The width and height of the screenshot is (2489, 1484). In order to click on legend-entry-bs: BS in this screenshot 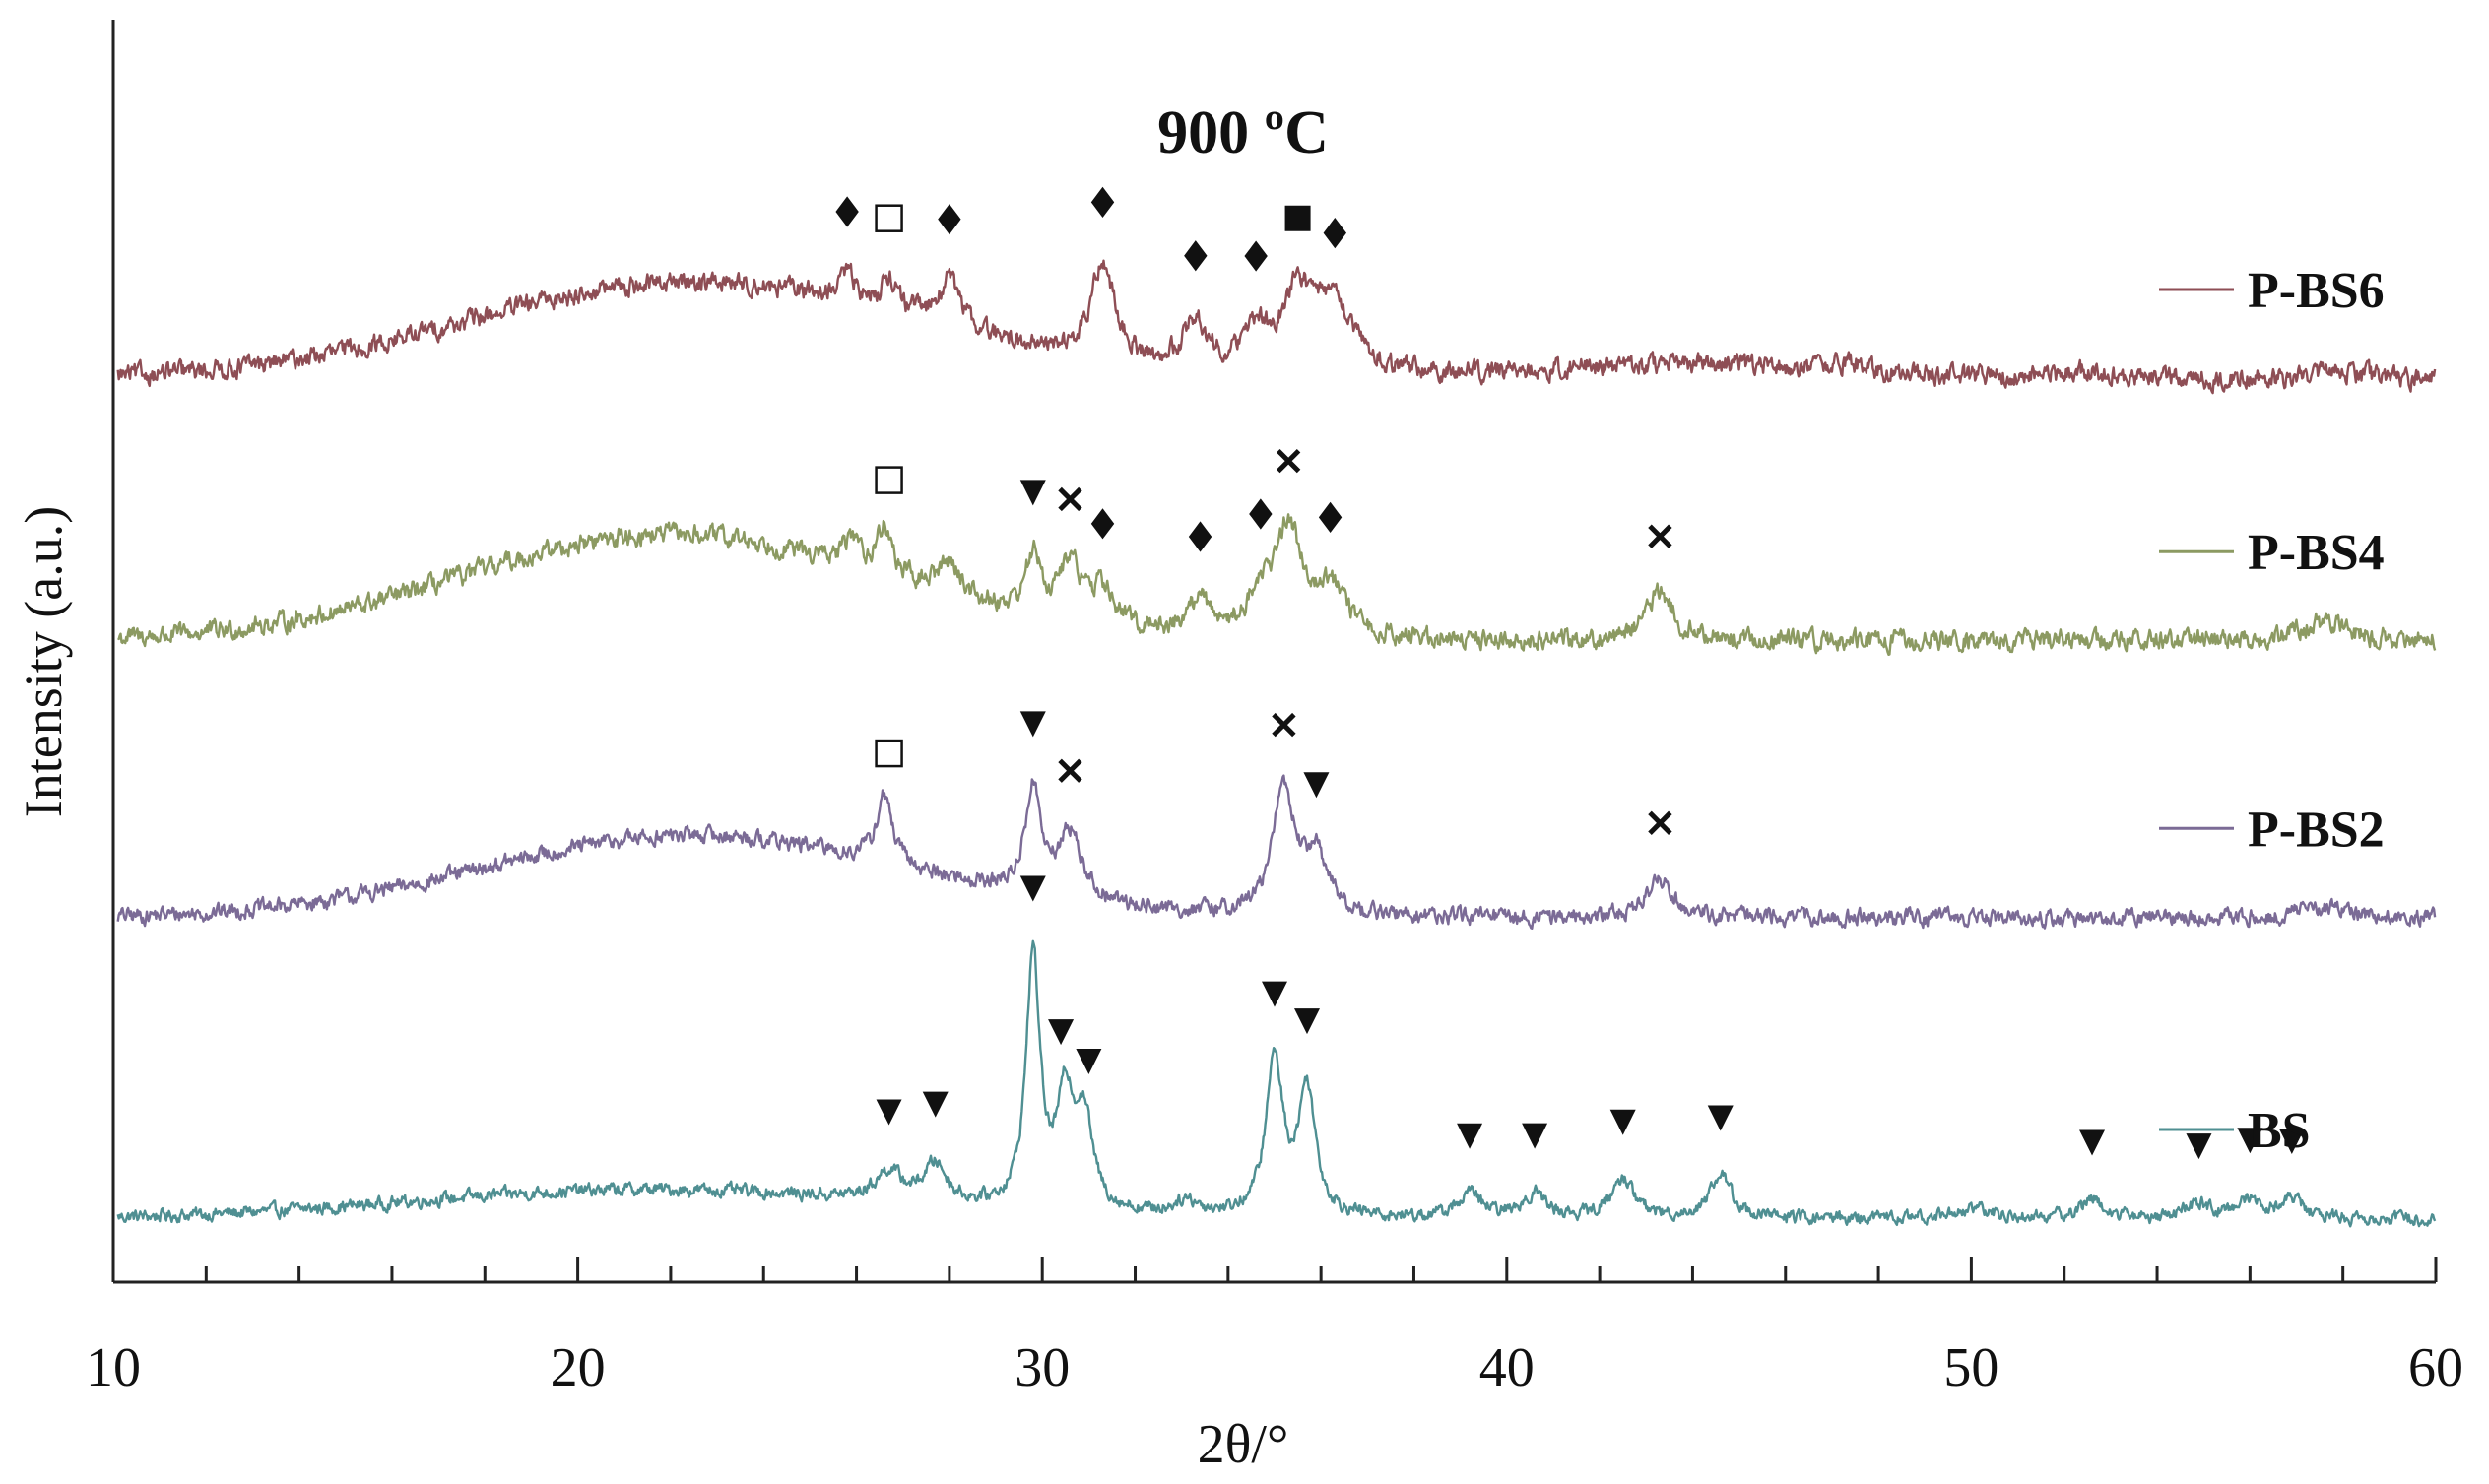, I will do `click(2235, 1131)`.